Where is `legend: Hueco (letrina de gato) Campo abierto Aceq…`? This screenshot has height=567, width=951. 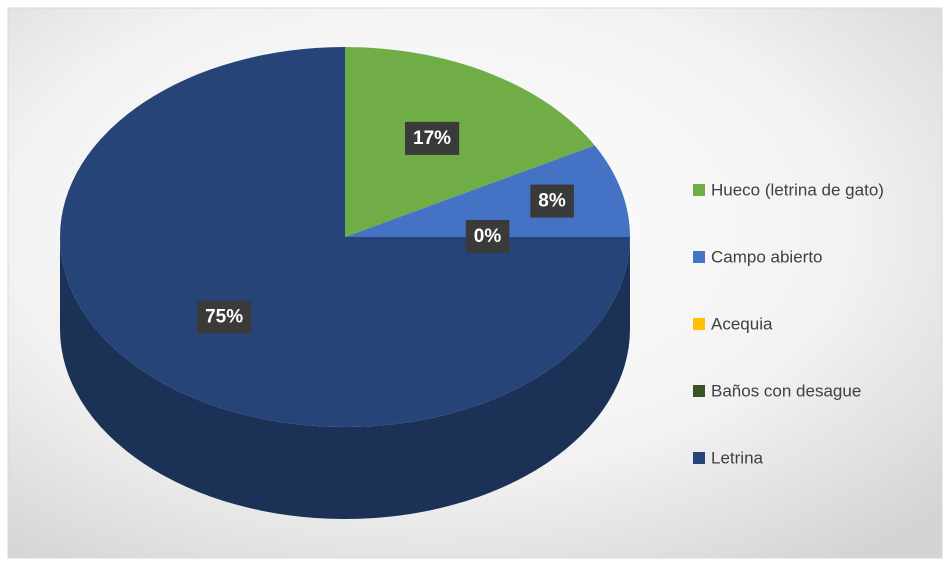 legend: Hueco (letrina de gato) Campo abierto Aceq… is located at coordinates (788, 323).